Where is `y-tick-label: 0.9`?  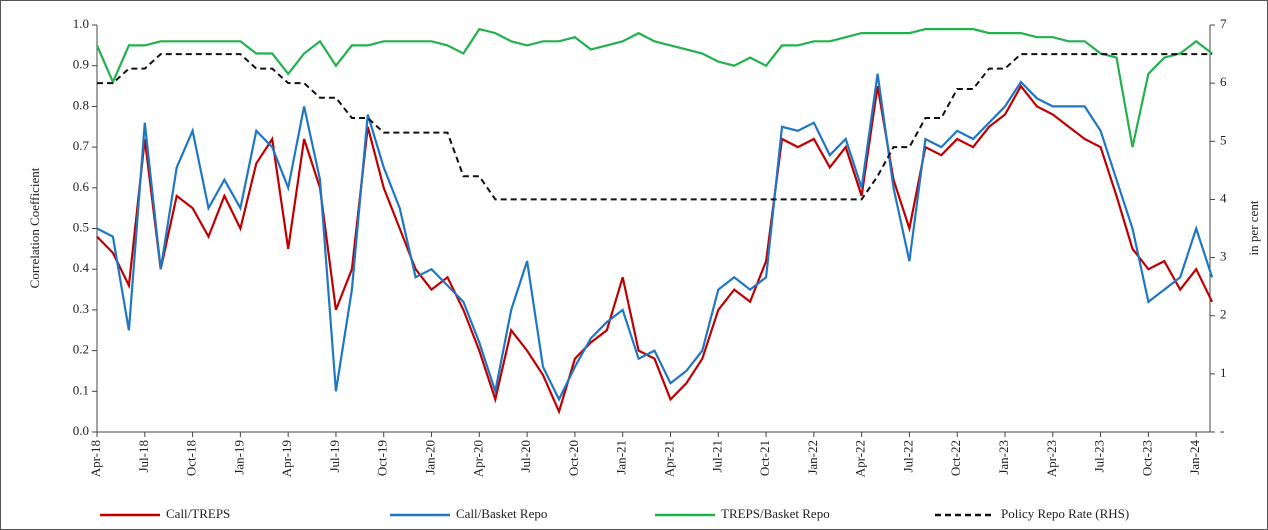
y-tick-label: 0.9 is located at coordinates (81, 64).